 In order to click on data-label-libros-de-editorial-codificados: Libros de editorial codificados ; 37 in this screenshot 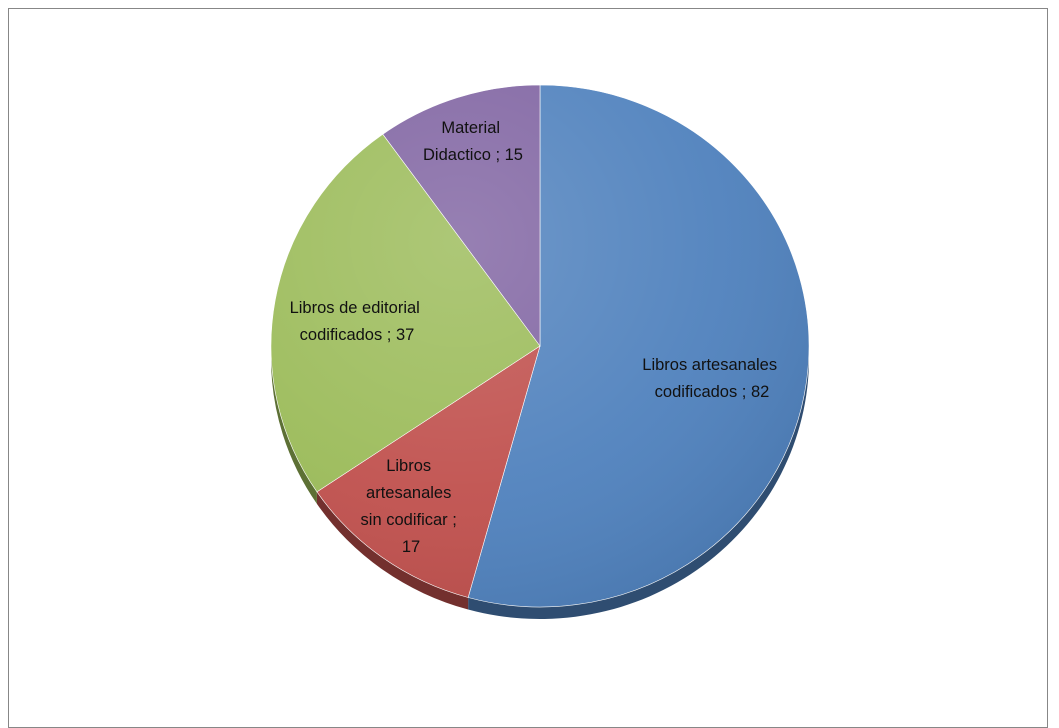, I will do `click(357, 321)`.